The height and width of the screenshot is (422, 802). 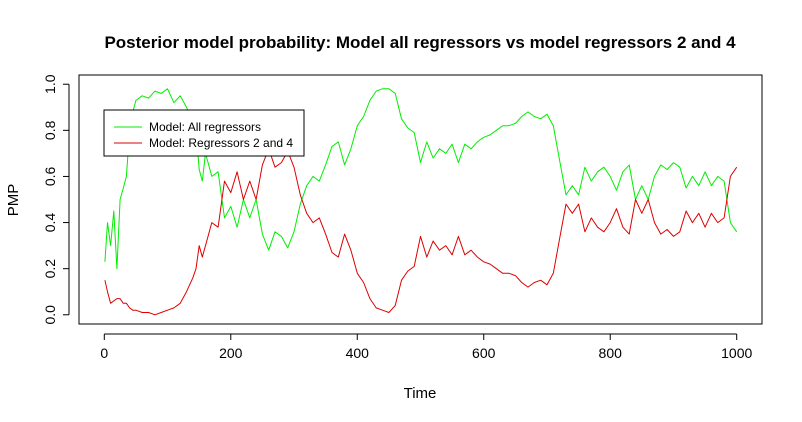 I want to click on x-tick-label: 200, so click(x=231, y=353).